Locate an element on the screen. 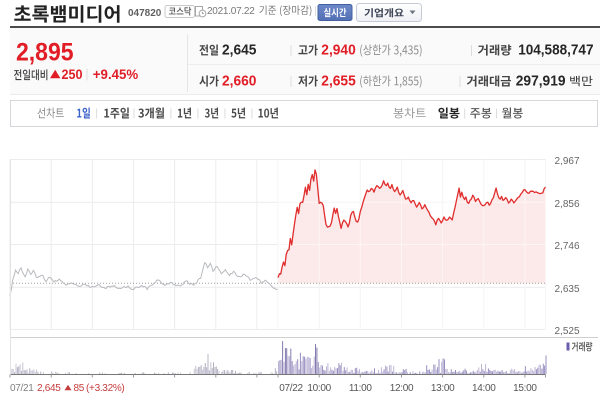 Image resolution: width=600 pixels, height=402 pixels. svg-text: 2,940 is located at coordinates (338, 49).